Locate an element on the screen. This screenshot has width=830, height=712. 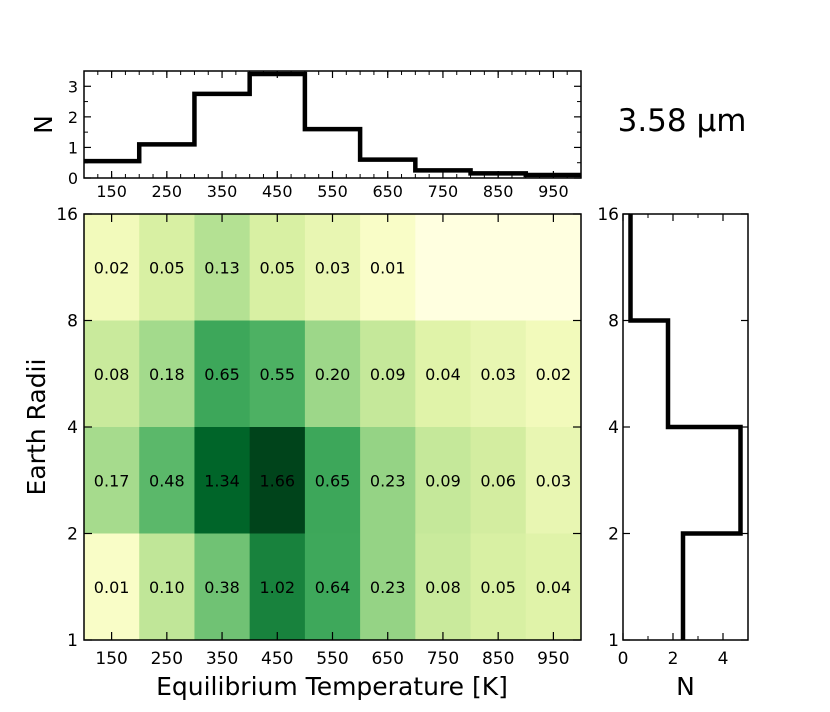
heatmap-cell-label: 0.06 is located at coordinates (498, 480).